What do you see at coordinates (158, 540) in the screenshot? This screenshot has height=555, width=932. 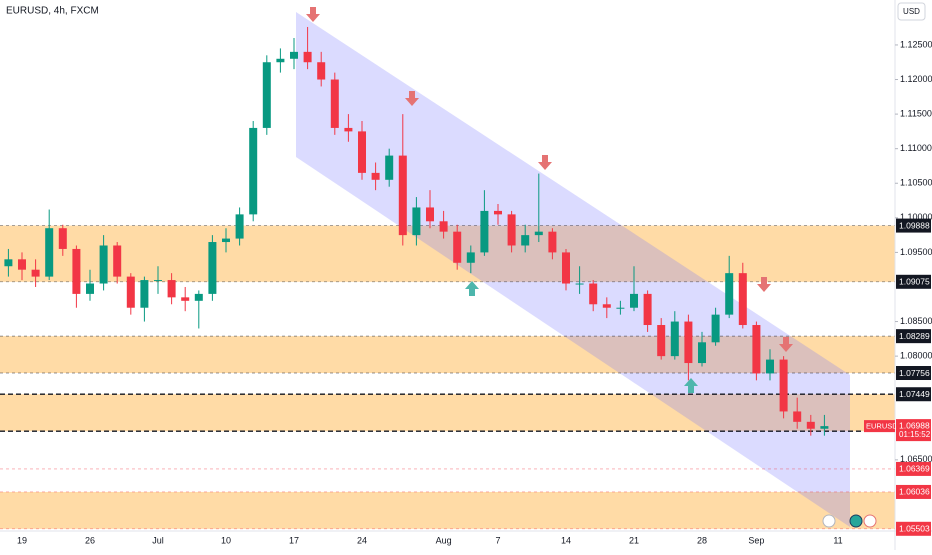 I see `x-tick-label: Jul` at bounding box center [158, 540].